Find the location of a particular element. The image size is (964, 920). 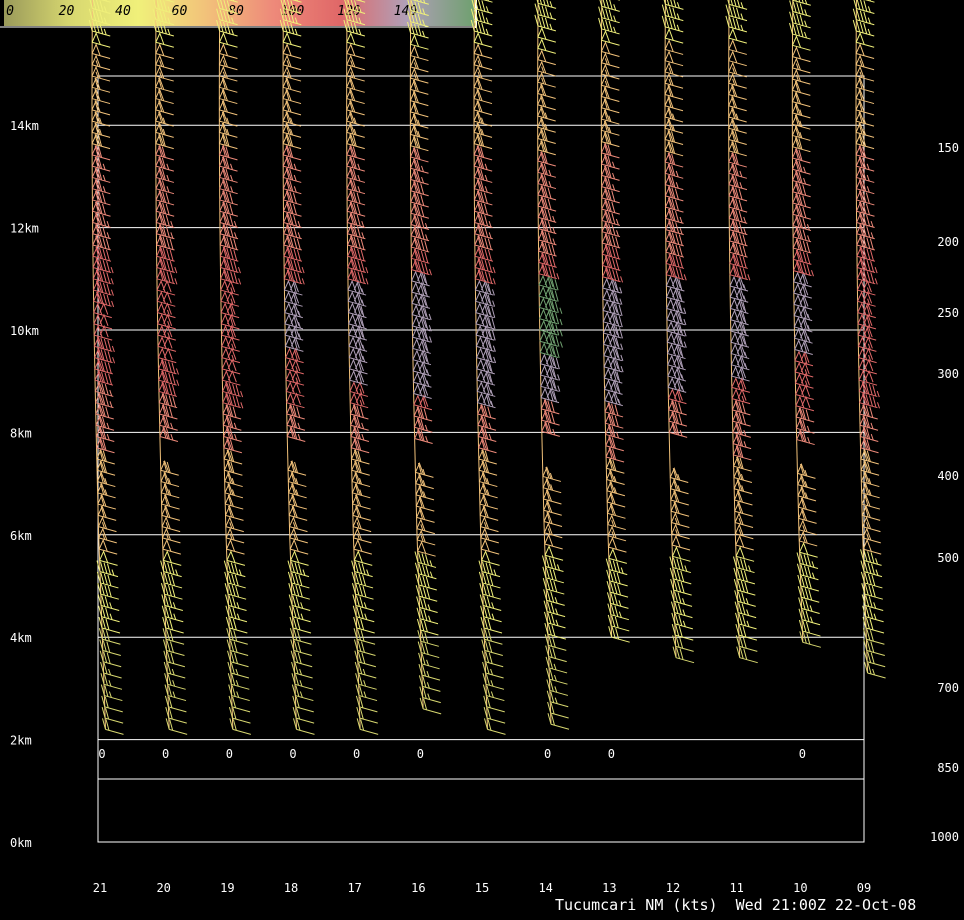

height-tick-label: 12km is located at coordinates (24, 229).